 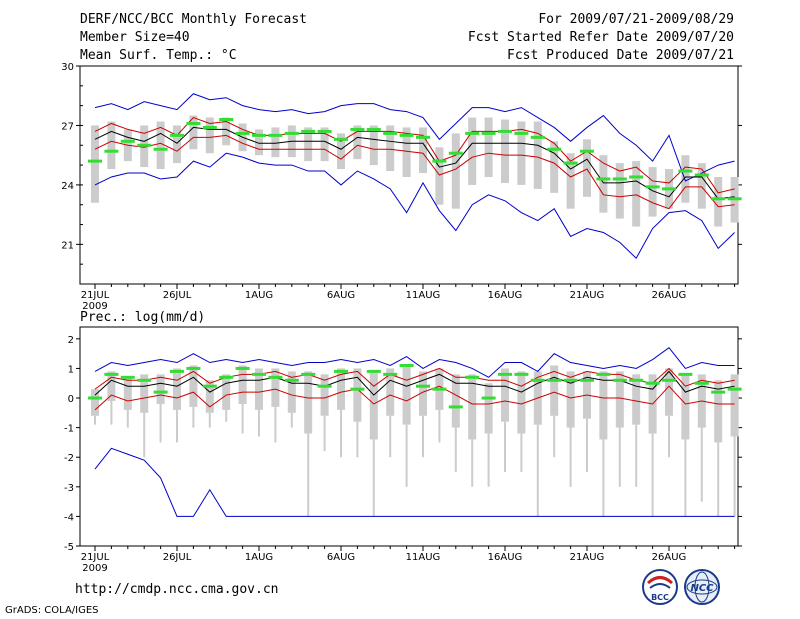 I want to click on y-tick-label: 1, so click(x=71, y=369).